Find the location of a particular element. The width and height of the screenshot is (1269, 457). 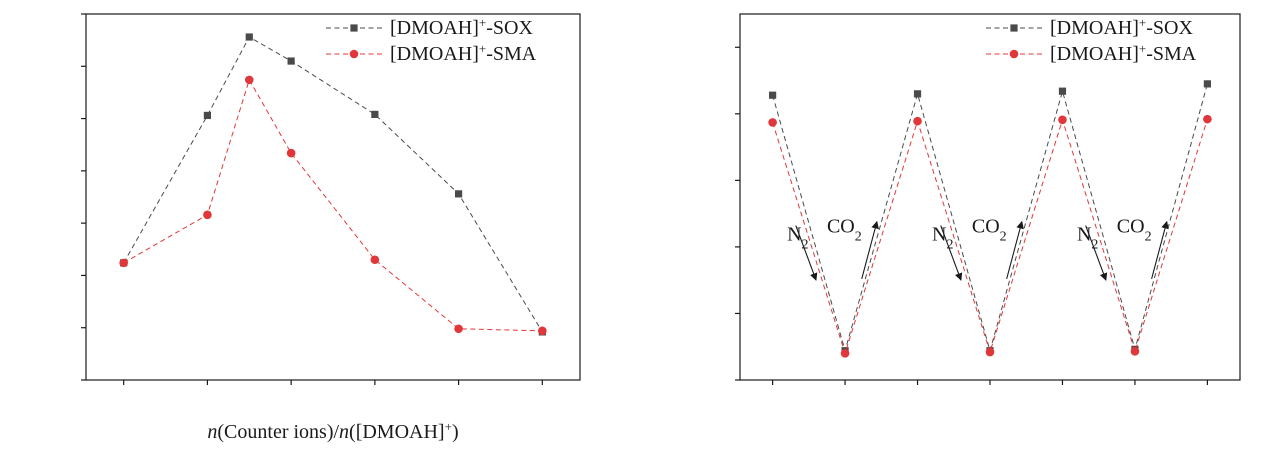

x-label-n2: n is located at coordinates (344, 432).